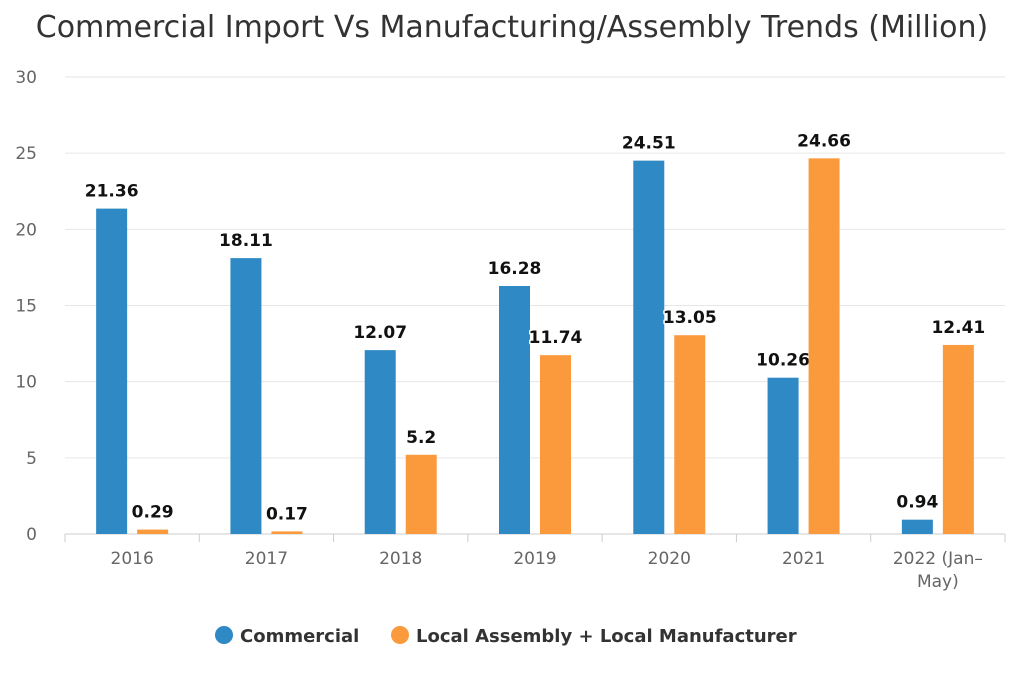 This screenshot has width=1024, height=683. What do you see at coordinates (534, 559) in the screenshot?
I see `x-tick-label: 2019` at bounding box center [534, 559].